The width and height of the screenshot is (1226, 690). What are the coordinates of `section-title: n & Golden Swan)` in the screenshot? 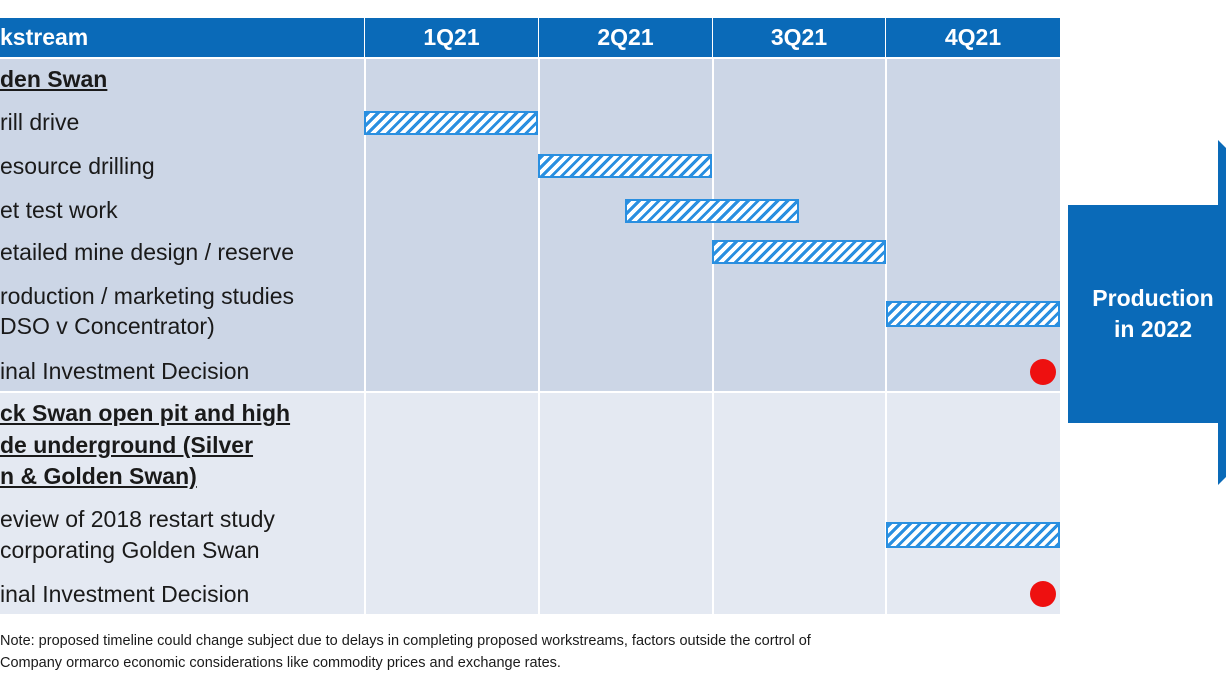 It's located at (98, 476).